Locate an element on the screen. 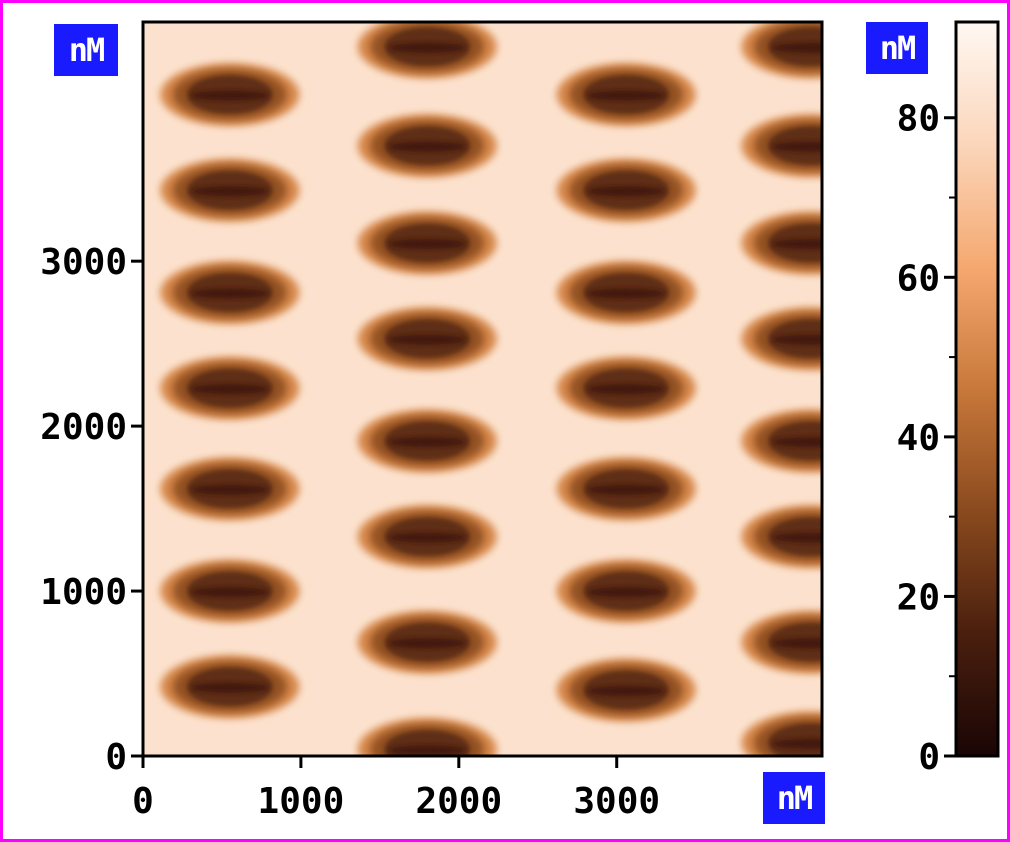 Image resolution: width=1010 pixels, height=842 pixels. colorbar-tick-label-40: 40 is located at coordinates (918, 438).